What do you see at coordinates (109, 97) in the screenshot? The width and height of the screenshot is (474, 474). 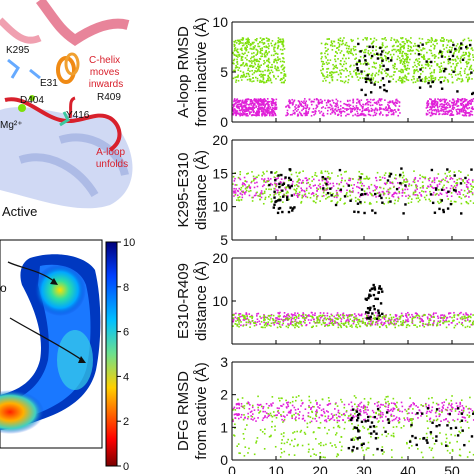 I see `label-r409: R409` at bounding box center [109, 97].